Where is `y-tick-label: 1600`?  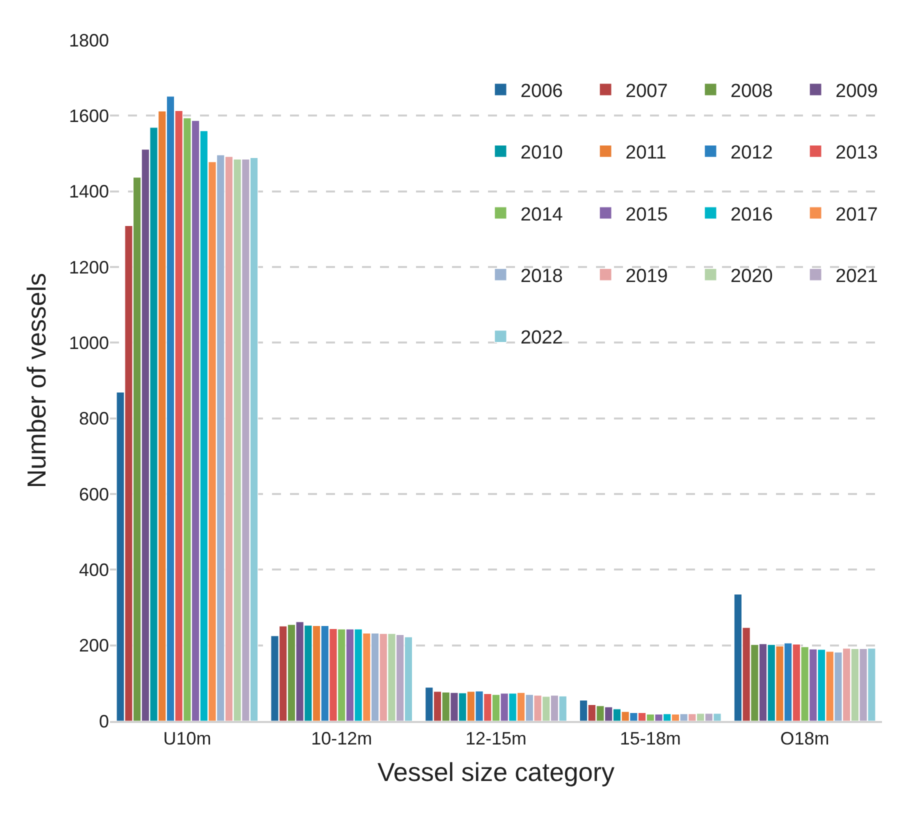 y-tick-label: 1600 is located at coordinates (88, 116).